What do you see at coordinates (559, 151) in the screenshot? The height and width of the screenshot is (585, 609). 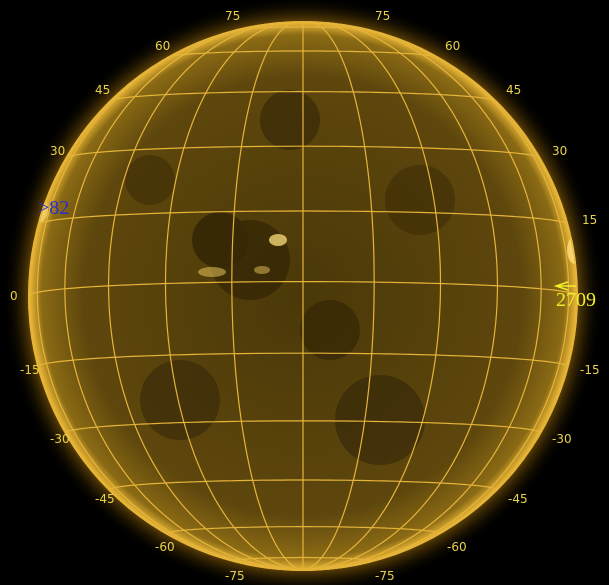 I see `lat-label-30-right: 30` at bounding box center [559, 151].